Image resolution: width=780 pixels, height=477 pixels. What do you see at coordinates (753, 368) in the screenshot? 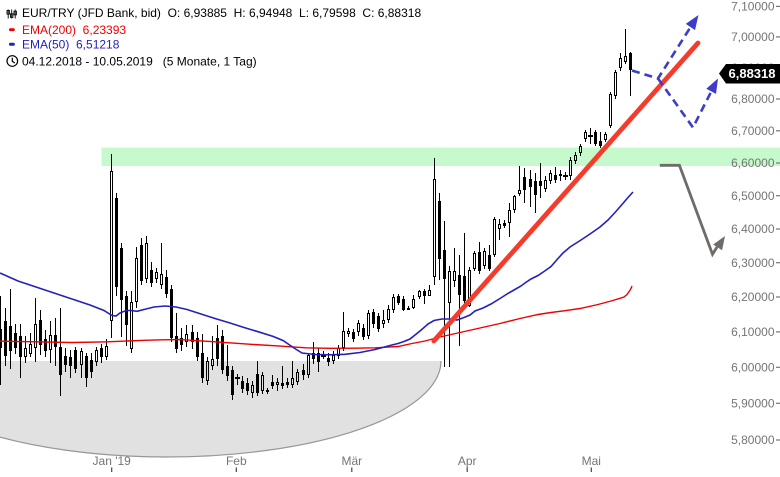
I see `svg-text: 6,00000` at bounding box center [753, 368].